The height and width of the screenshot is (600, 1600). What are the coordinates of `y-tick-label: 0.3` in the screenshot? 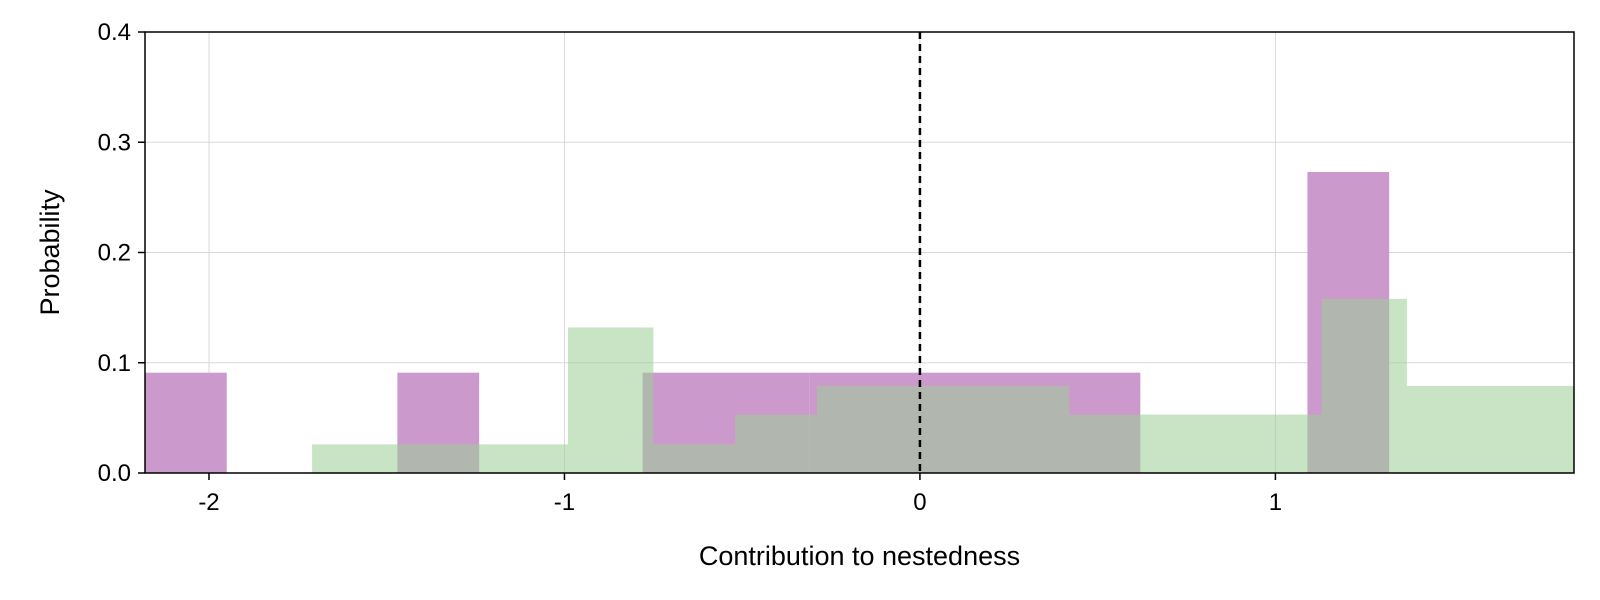 It's located at (114, 142).